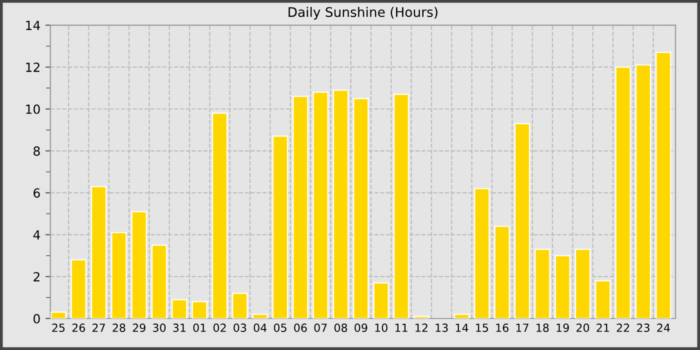  I want to click on x-tick-label: 15, so click(482, 328).